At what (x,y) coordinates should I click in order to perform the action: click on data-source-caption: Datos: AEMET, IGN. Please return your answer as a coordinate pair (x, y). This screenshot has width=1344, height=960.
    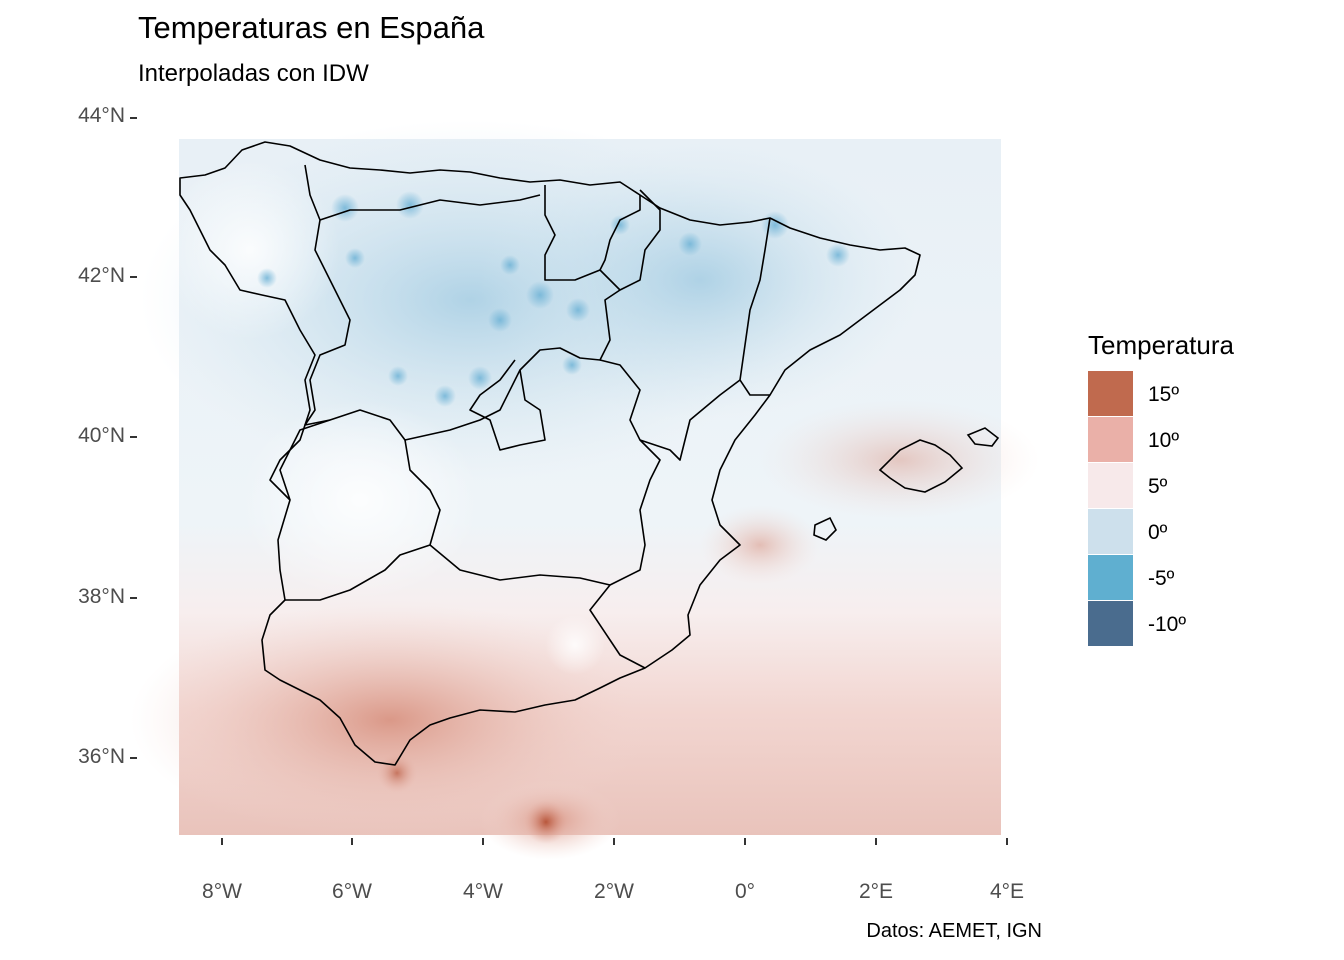
    Looking at the image, I should click on (954, 931).